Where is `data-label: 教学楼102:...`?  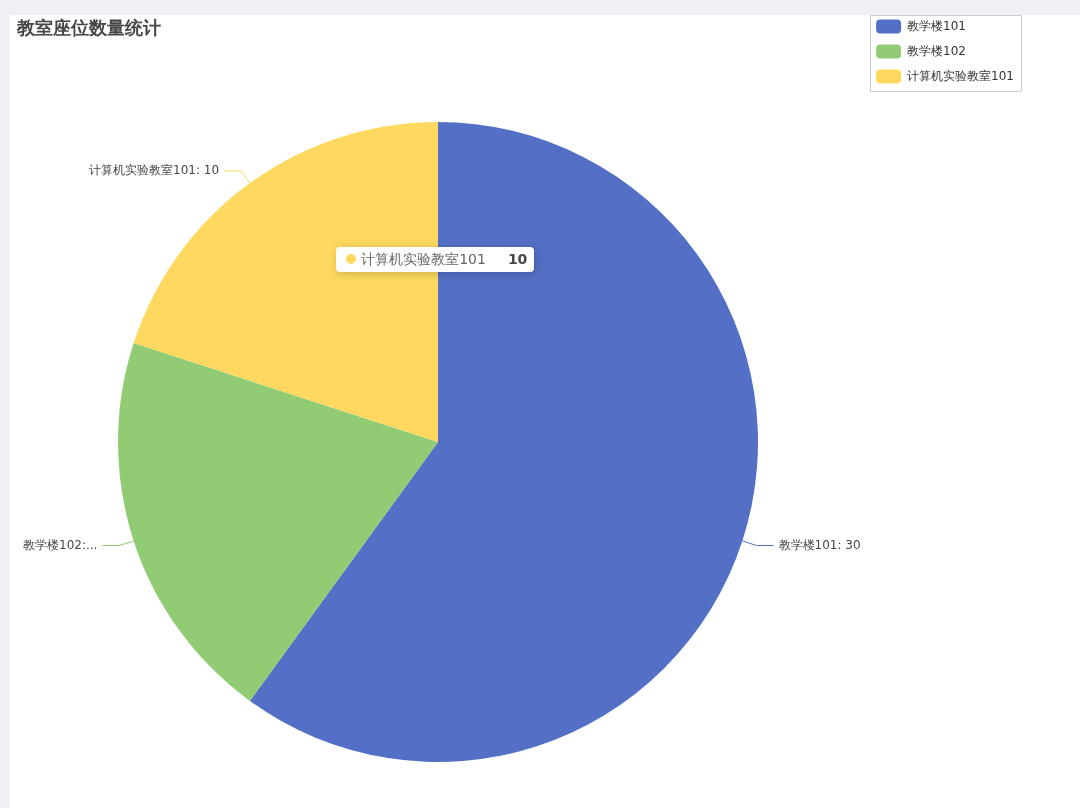 data-label: 教学楼102:... is located at coordinates (60, 544).